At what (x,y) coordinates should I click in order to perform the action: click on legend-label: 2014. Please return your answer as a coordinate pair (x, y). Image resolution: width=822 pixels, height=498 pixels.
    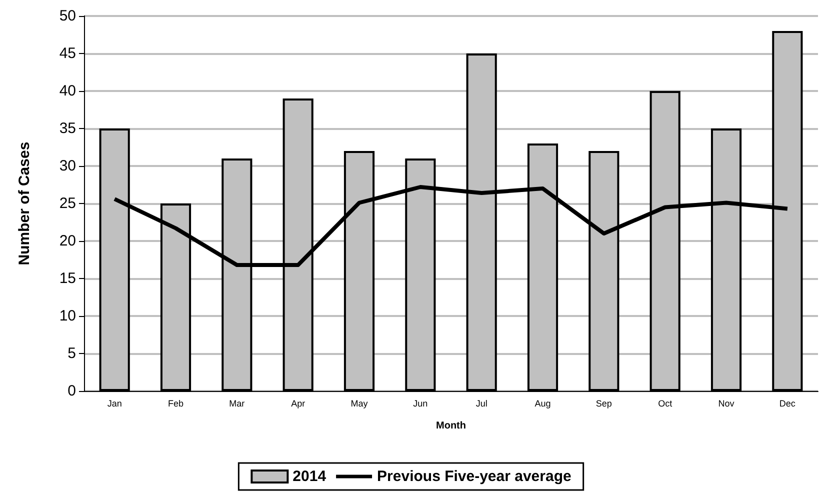
    Looking at the image, I should click on (309, 476).